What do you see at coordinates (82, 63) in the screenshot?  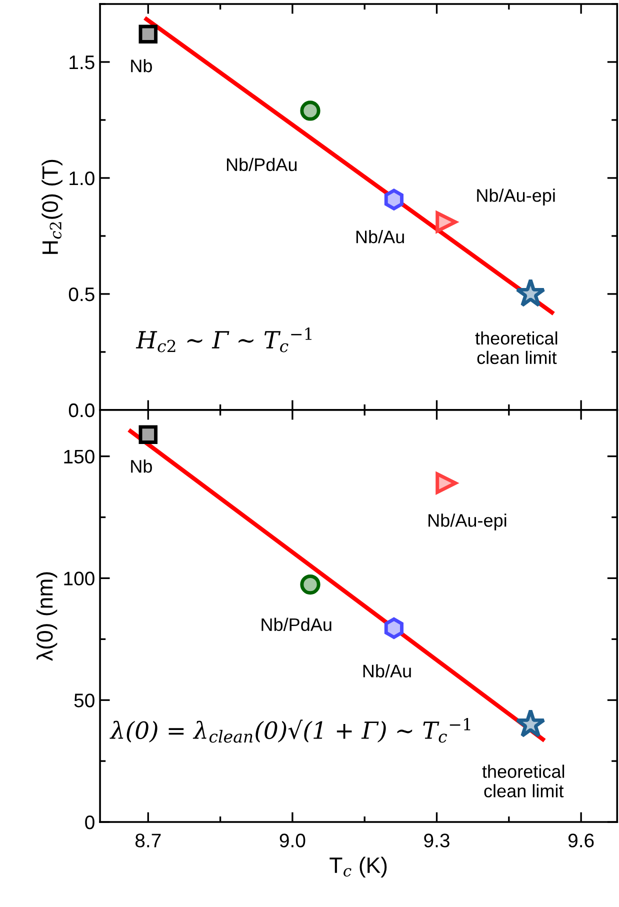 I see `y-tick-label: 1.5` at bounding box center [82, 63].